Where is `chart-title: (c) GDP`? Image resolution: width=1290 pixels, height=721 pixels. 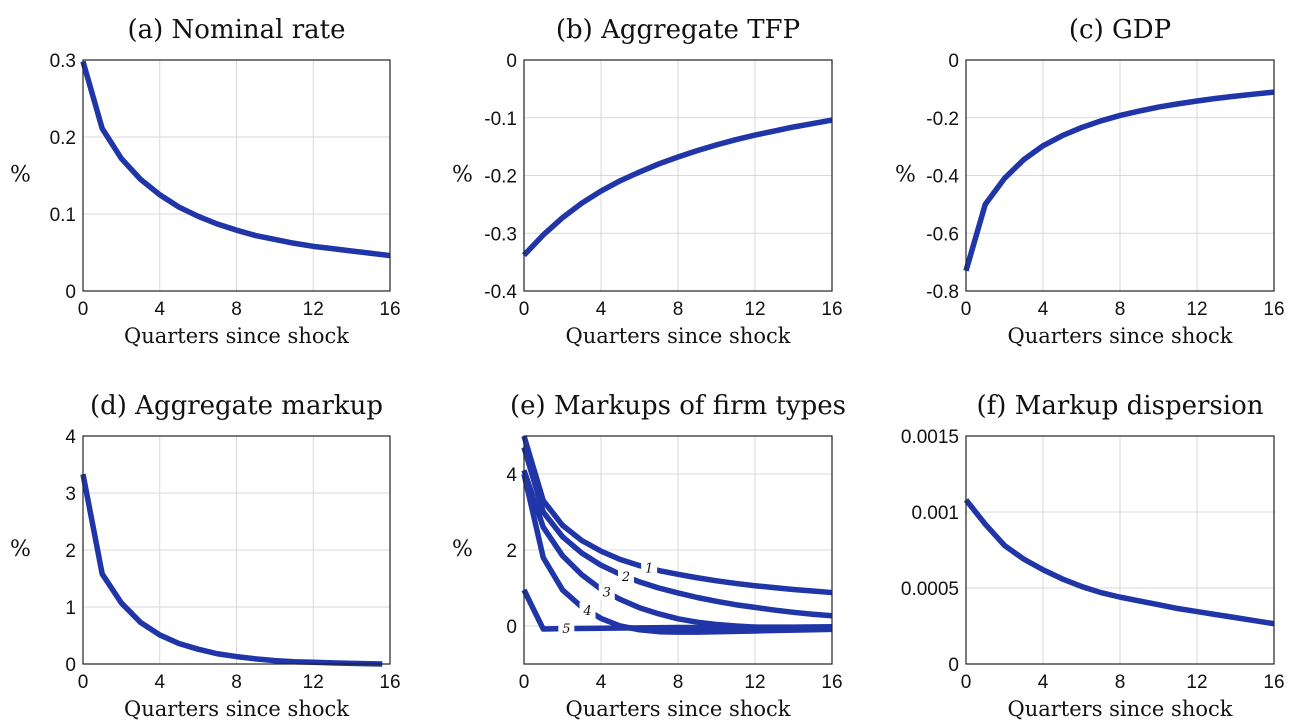
chart-title: (c) GDP is located at coordinates (1120, 30).